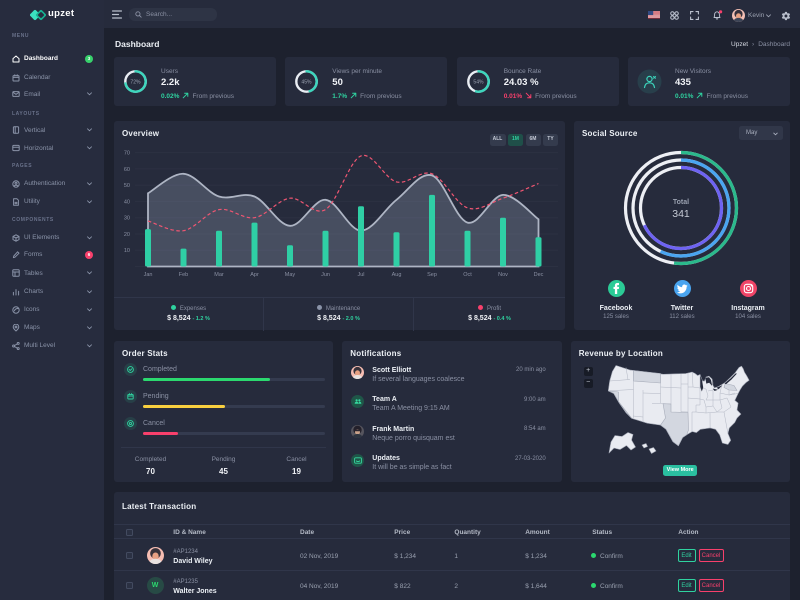  Describe the element at coordinates (127, 154) in the screenshot. I see `svg-text: 70` at that location.